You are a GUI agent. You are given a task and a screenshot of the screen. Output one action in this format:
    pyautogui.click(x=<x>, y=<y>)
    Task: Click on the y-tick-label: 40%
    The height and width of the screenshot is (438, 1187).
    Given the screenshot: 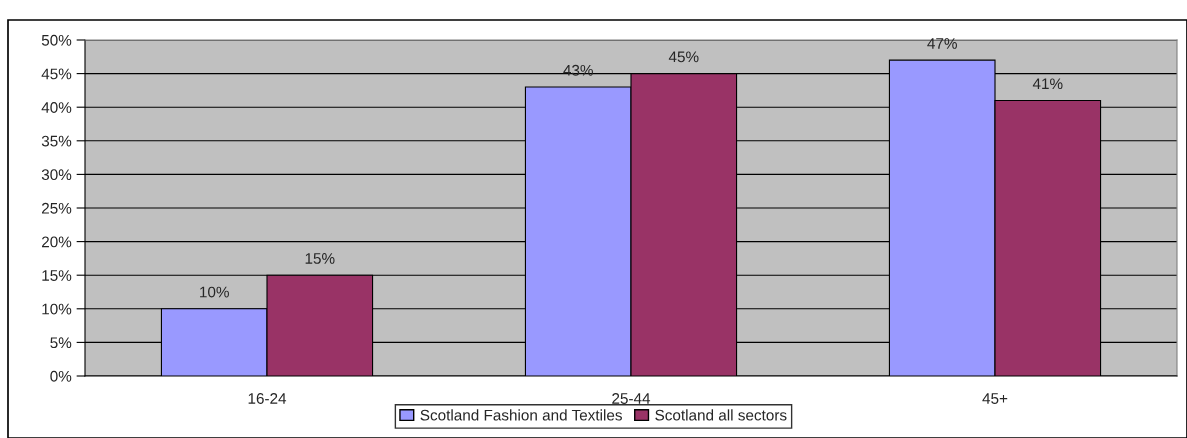 What is the action you would take?
    pyautogui.click(x=56, y=107)
    